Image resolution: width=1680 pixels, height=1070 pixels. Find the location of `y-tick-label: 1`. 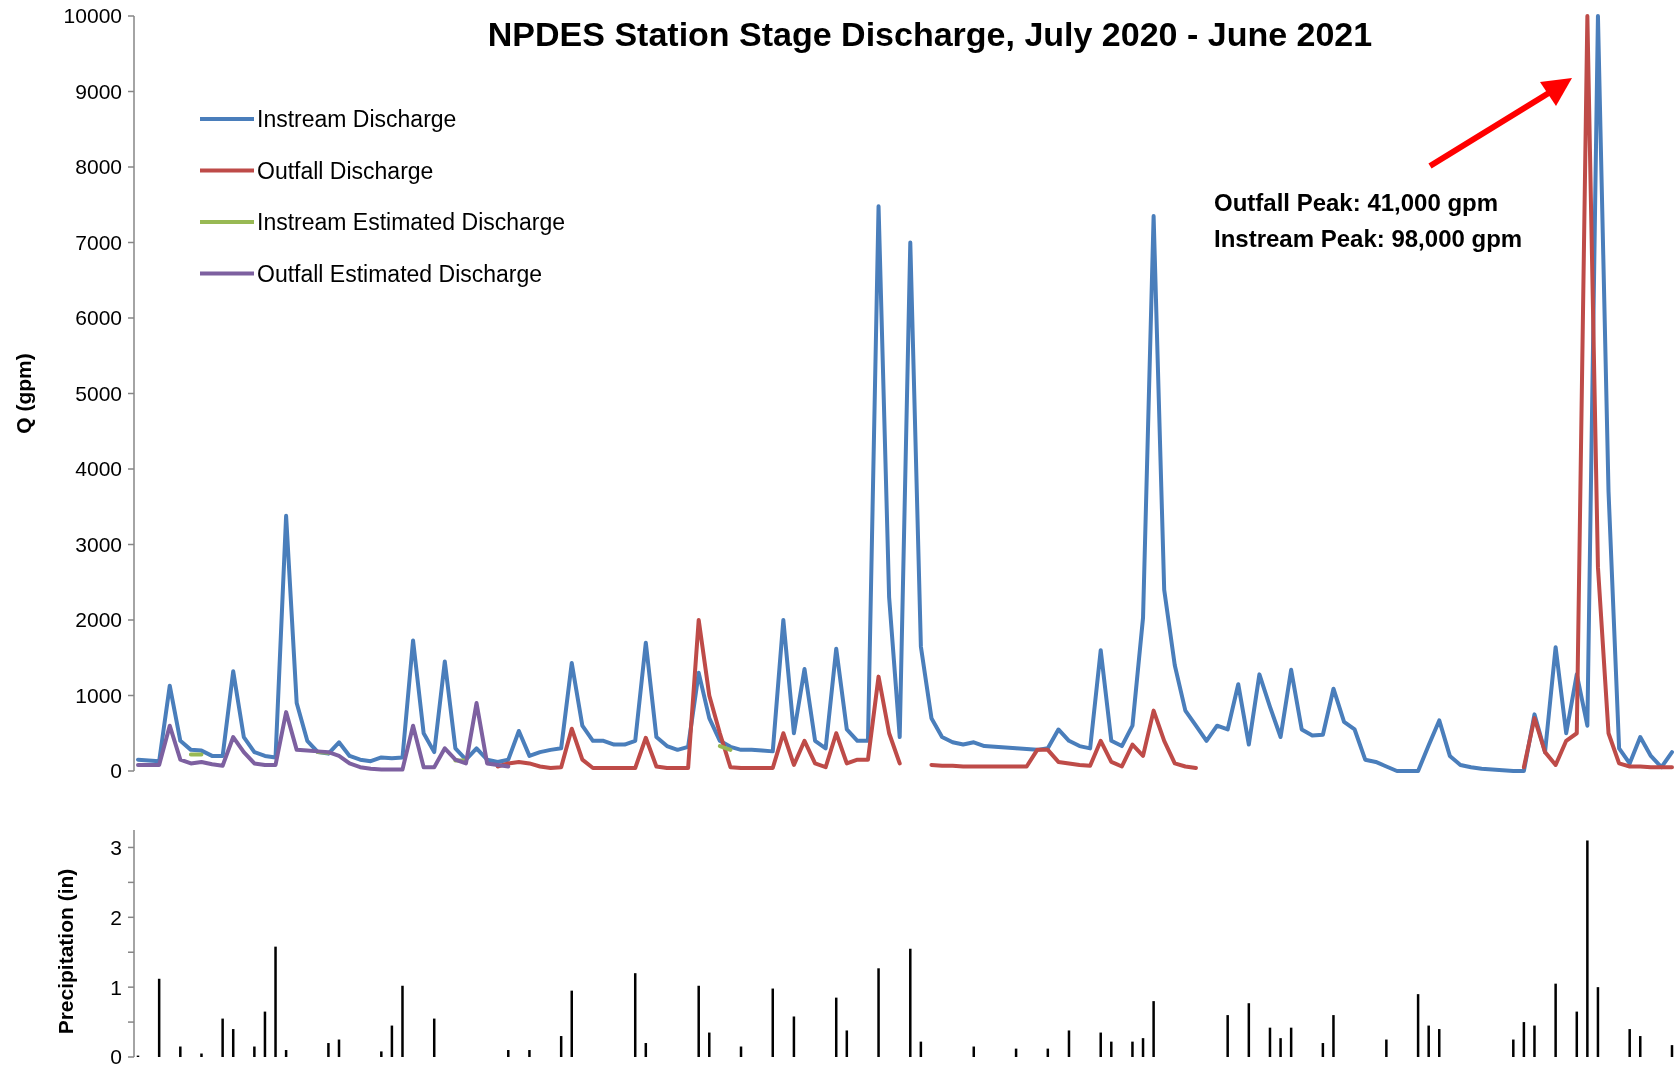

y-tick-label: 1 is located at coordinates (116, 987).